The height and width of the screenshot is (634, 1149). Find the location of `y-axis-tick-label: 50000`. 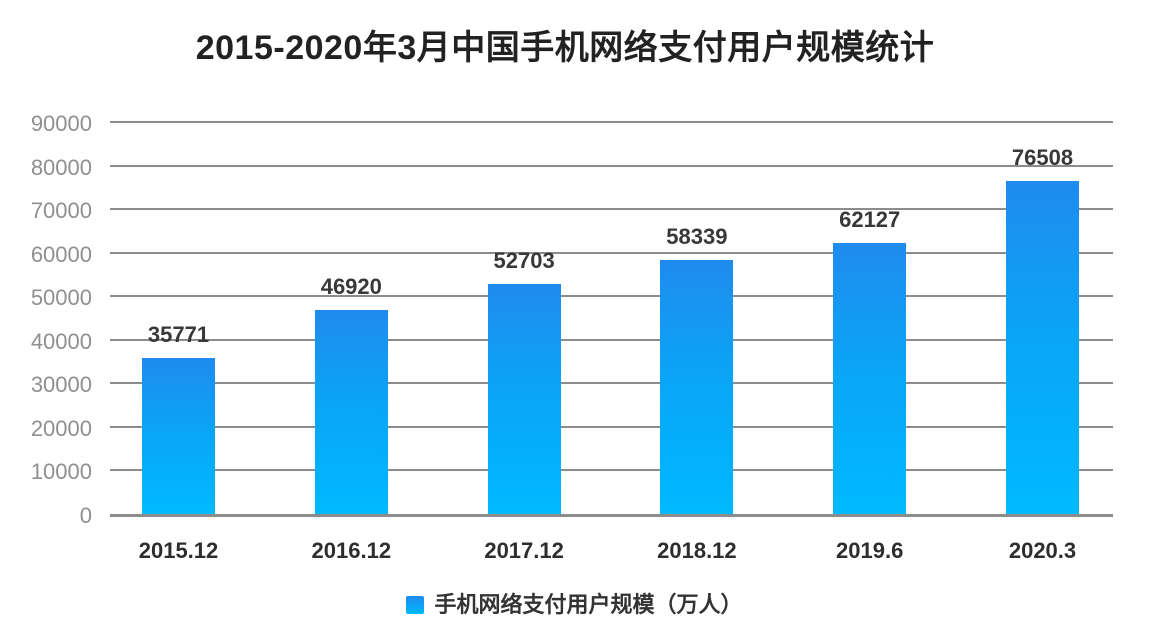

y-axis-tick-label: 50000 is located at coordinates (61, 298).